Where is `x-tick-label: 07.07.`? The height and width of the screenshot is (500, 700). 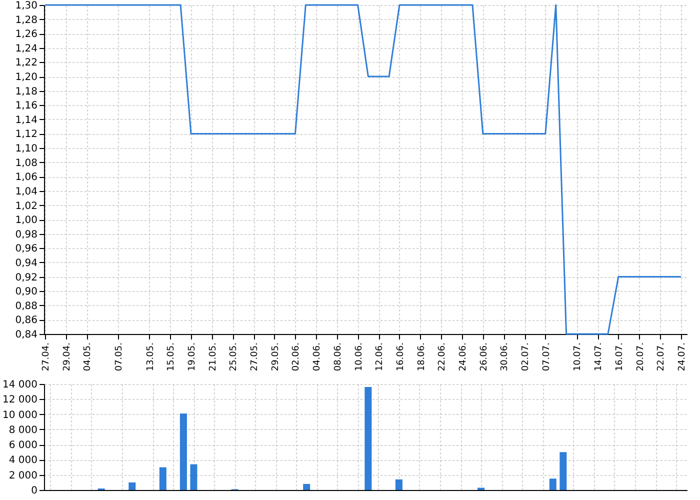
x-tick-label: 07.07. is located at coordinates (547, 357).